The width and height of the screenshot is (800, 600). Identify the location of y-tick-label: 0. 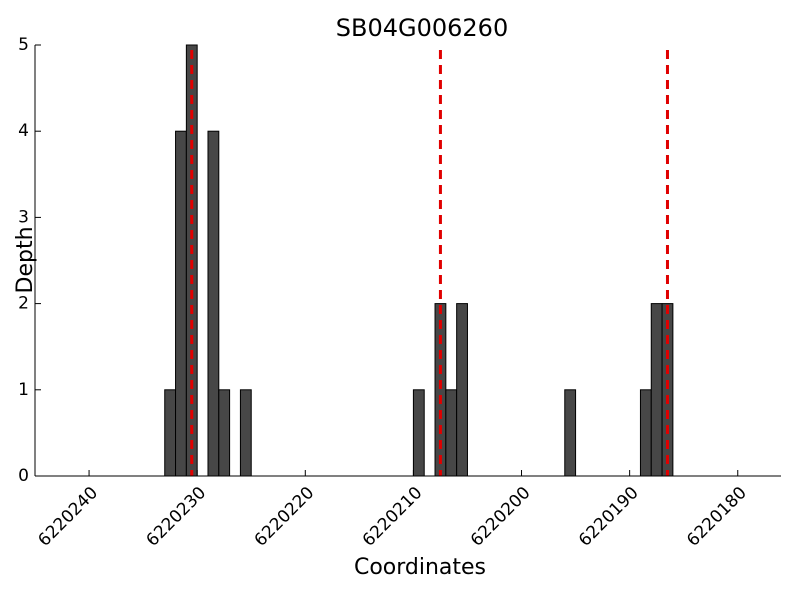
(23, 476).